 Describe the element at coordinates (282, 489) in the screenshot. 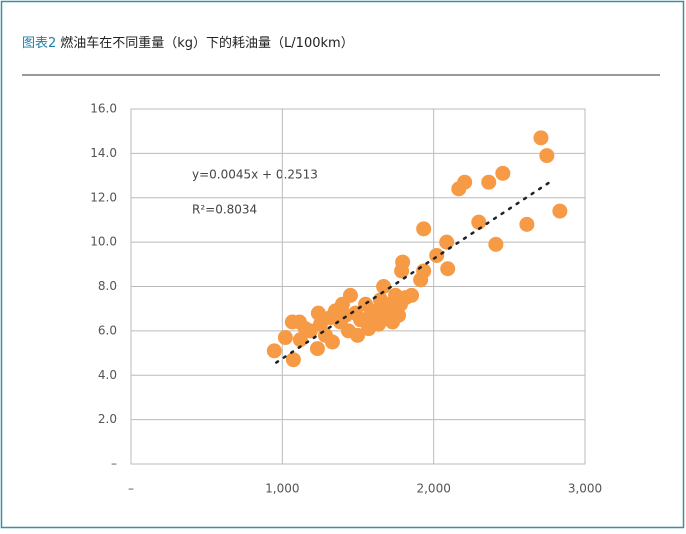

I see `x-tick-label: 1,000` at that location.